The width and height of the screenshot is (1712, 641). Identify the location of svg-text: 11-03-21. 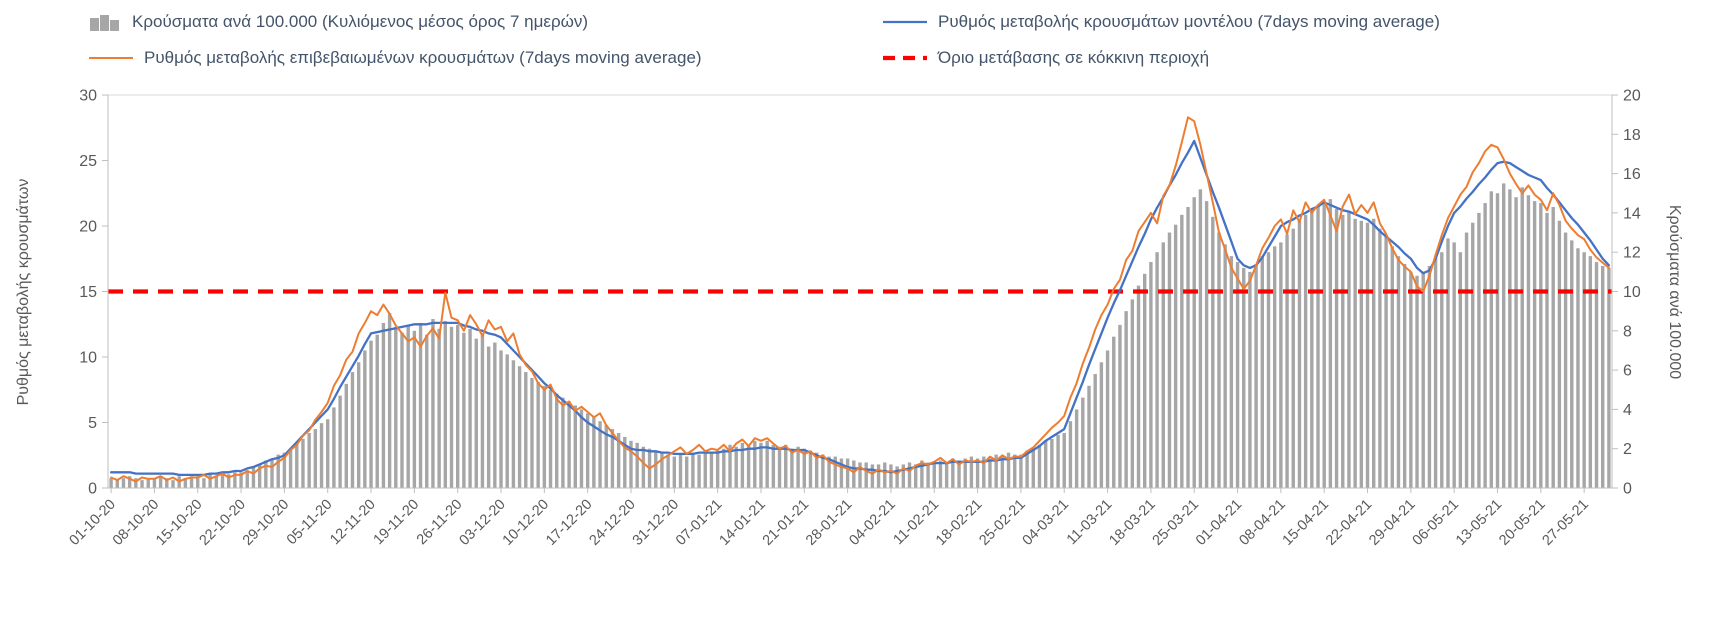
(1090, 523).